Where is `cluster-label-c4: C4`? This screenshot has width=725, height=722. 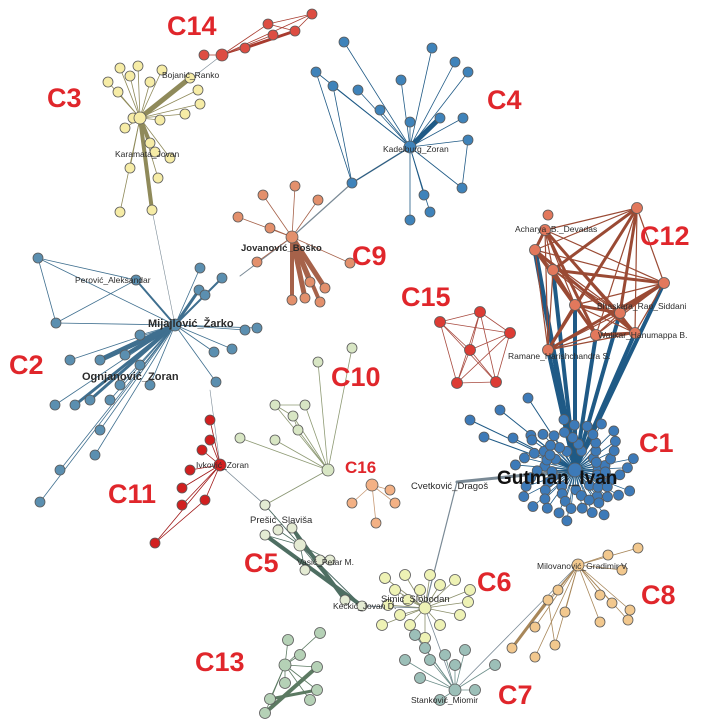 cluster-label-c4: C4 is located at coordinates (504, 100).